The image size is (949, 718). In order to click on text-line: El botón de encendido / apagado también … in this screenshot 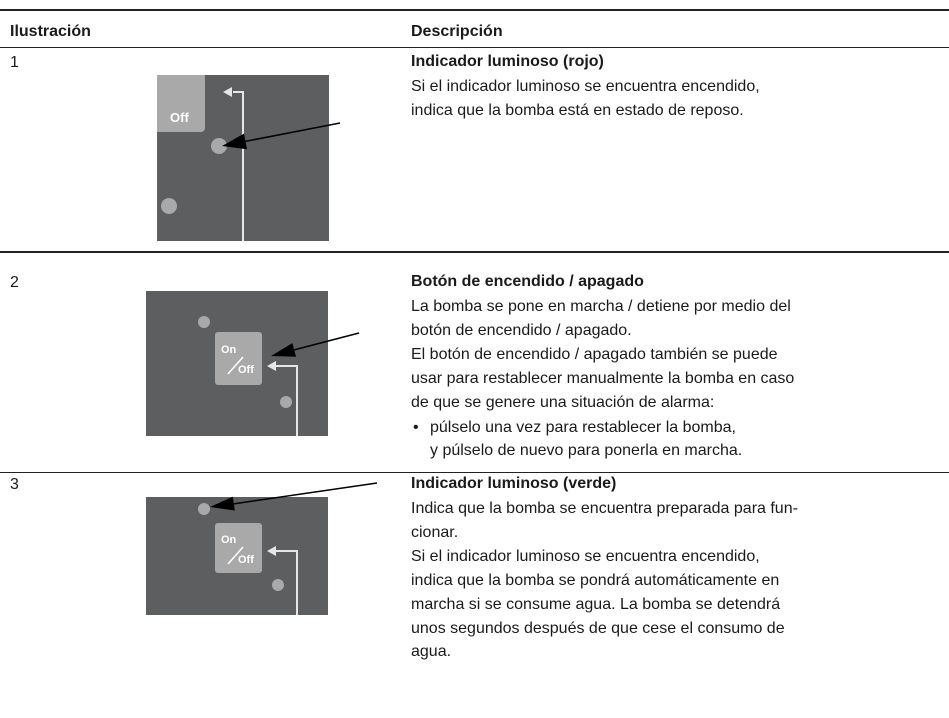, I will do `click(594, 355)`.